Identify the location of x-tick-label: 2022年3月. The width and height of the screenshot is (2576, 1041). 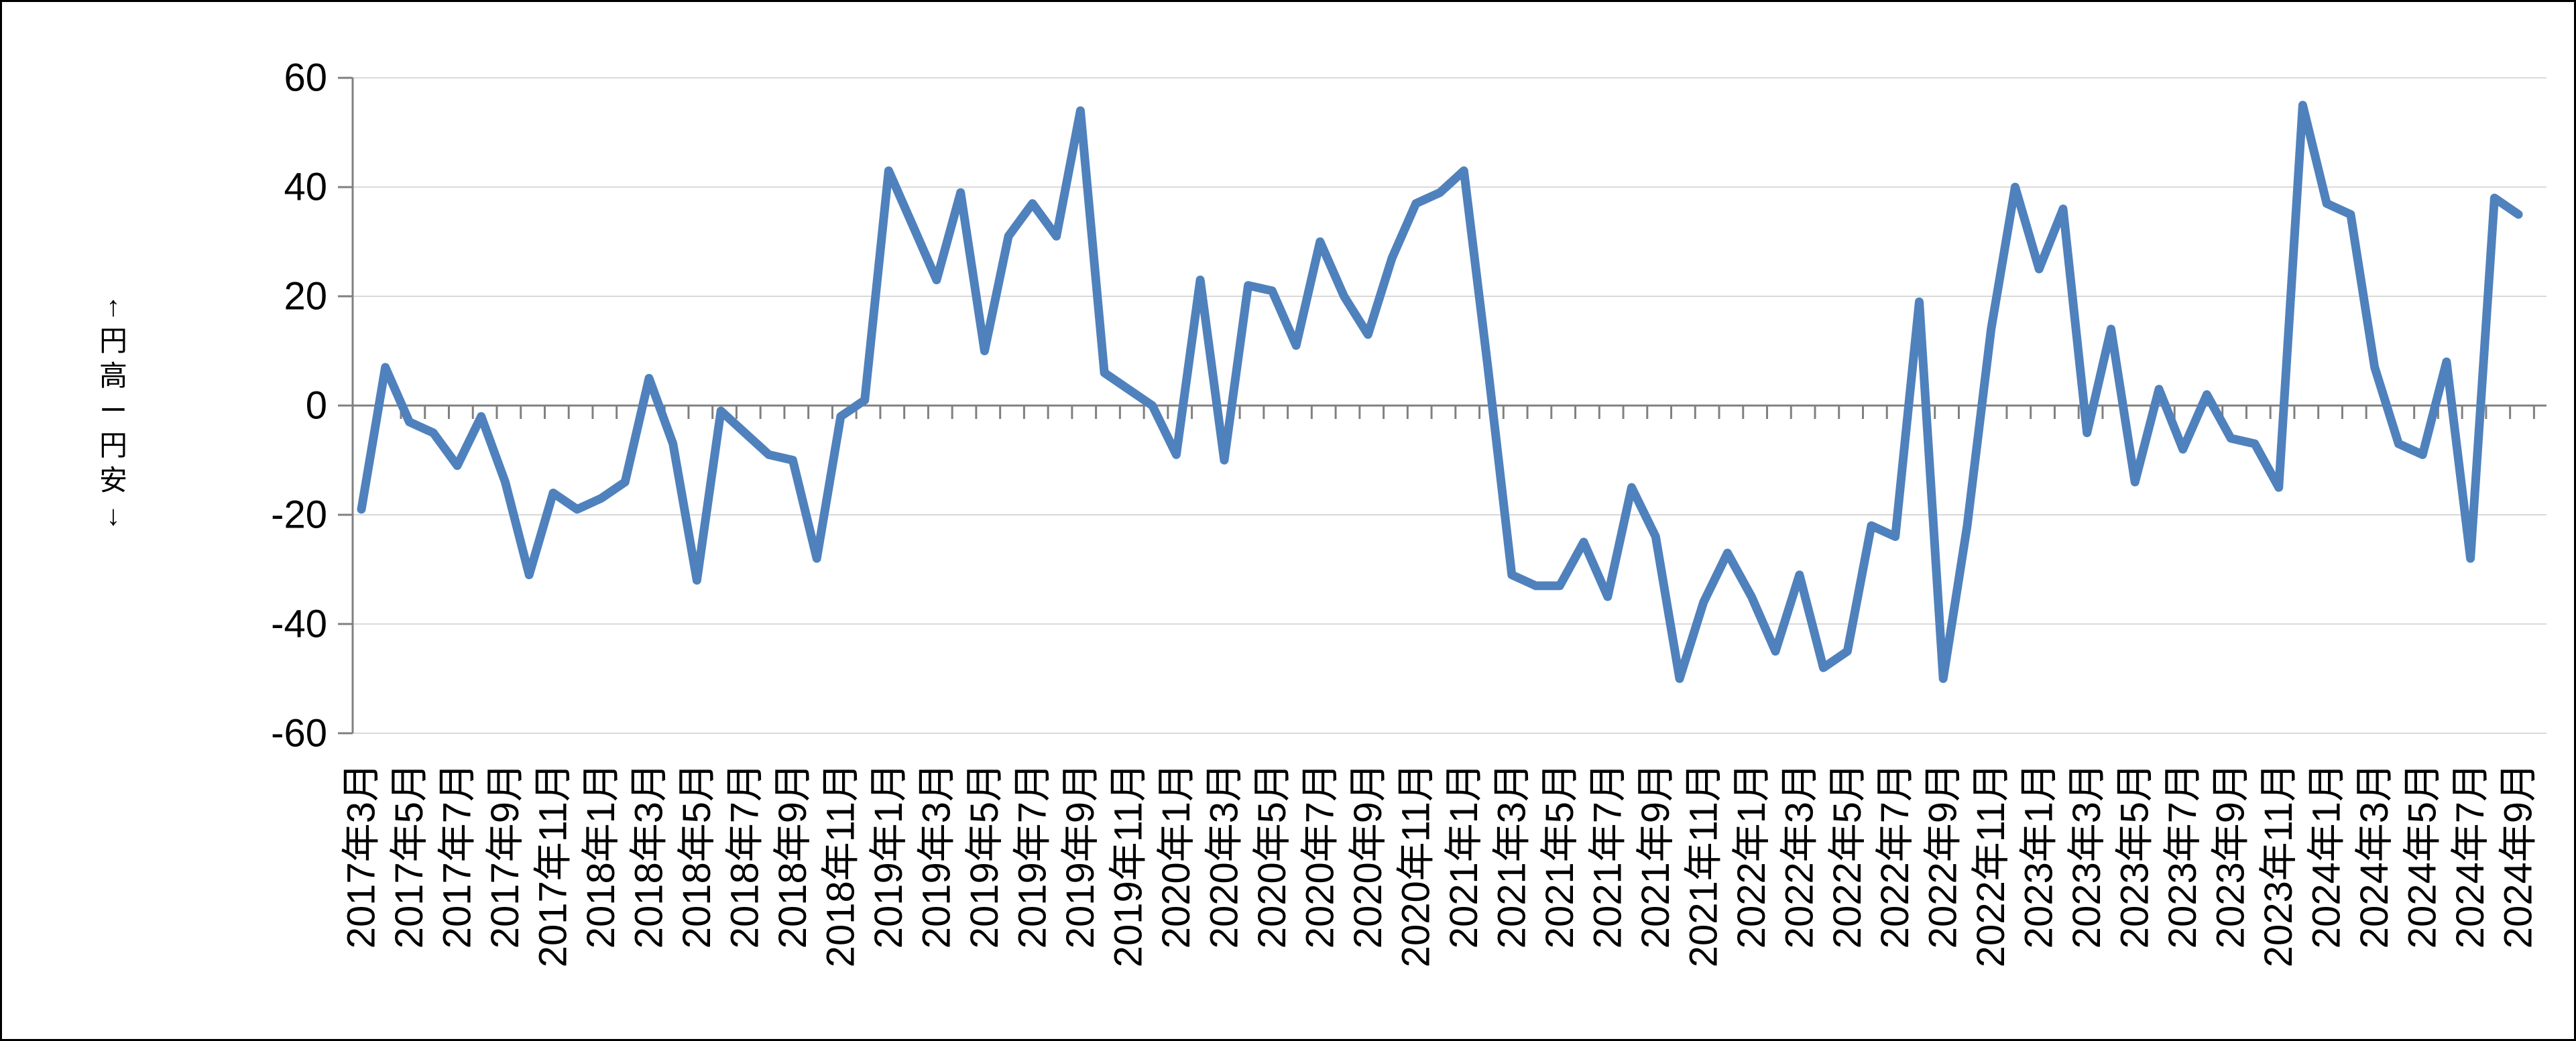
(1799, 855).